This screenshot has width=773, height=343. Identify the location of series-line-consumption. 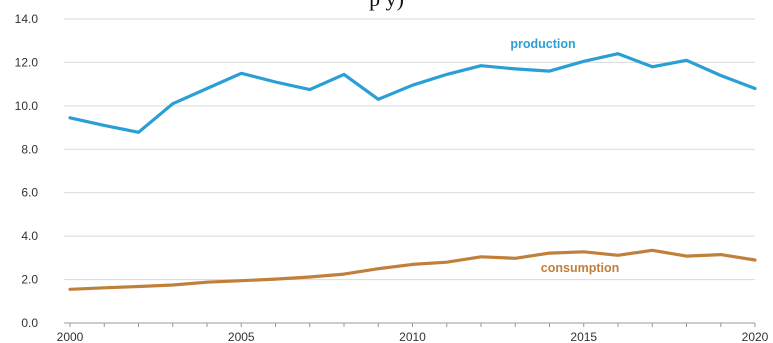
(412, 269).